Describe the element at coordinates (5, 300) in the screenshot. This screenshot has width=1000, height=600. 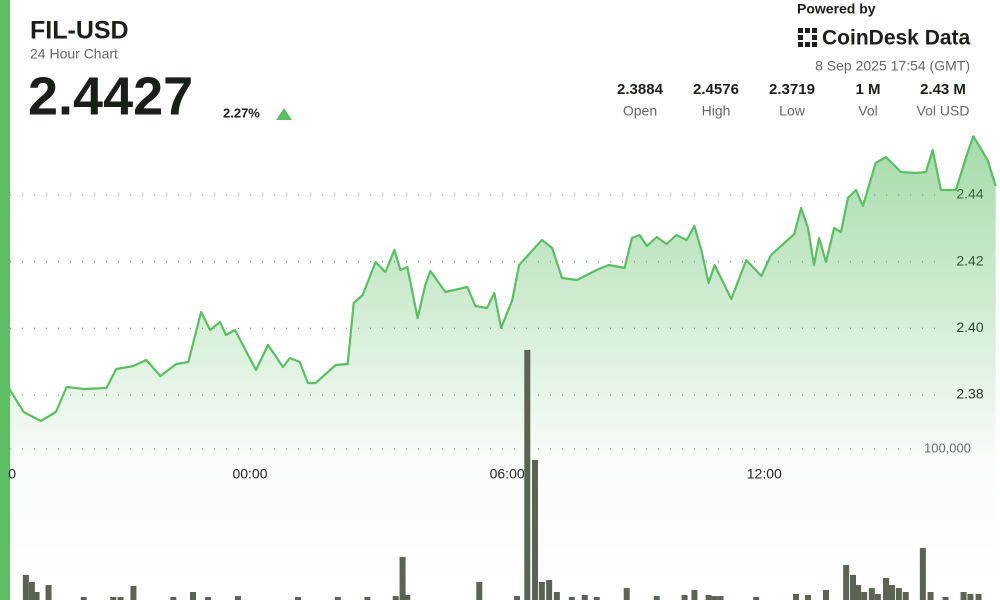
I see `accent-bar` at that location.